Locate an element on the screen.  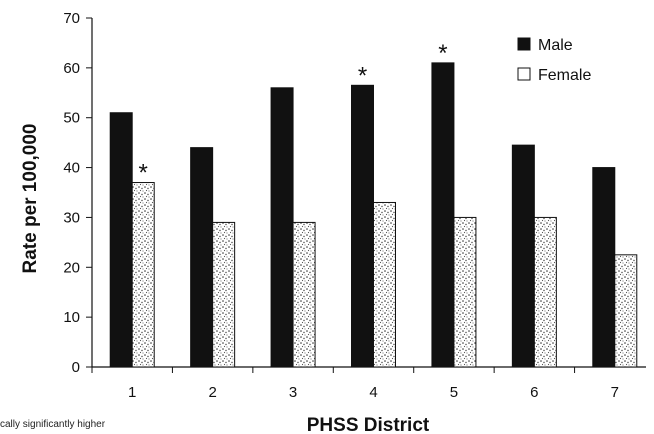
y-tick-label: 30 is located at coordinates (71, 217).